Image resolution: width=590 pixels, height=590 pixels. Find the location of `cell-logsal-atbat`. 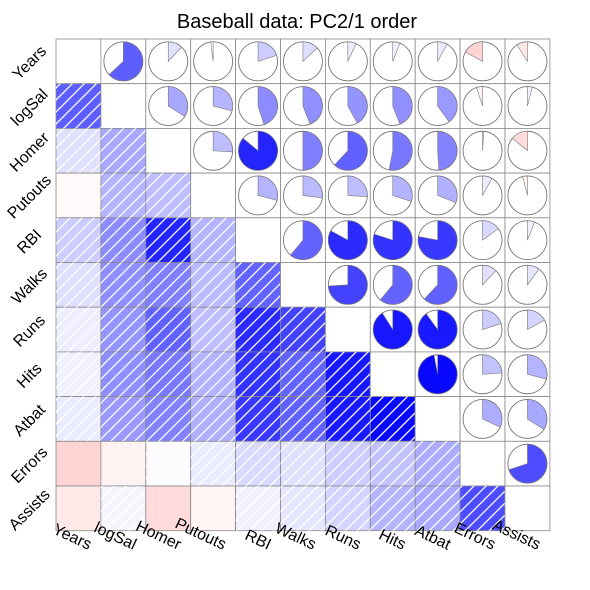

cell-logsal-atbat is located at coordinates (437, 106).